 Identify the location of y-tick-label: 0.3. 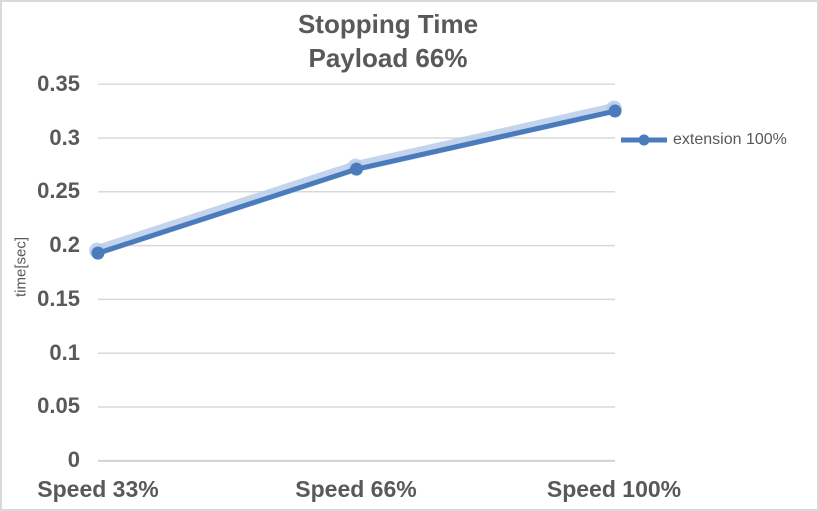
(64, 137).